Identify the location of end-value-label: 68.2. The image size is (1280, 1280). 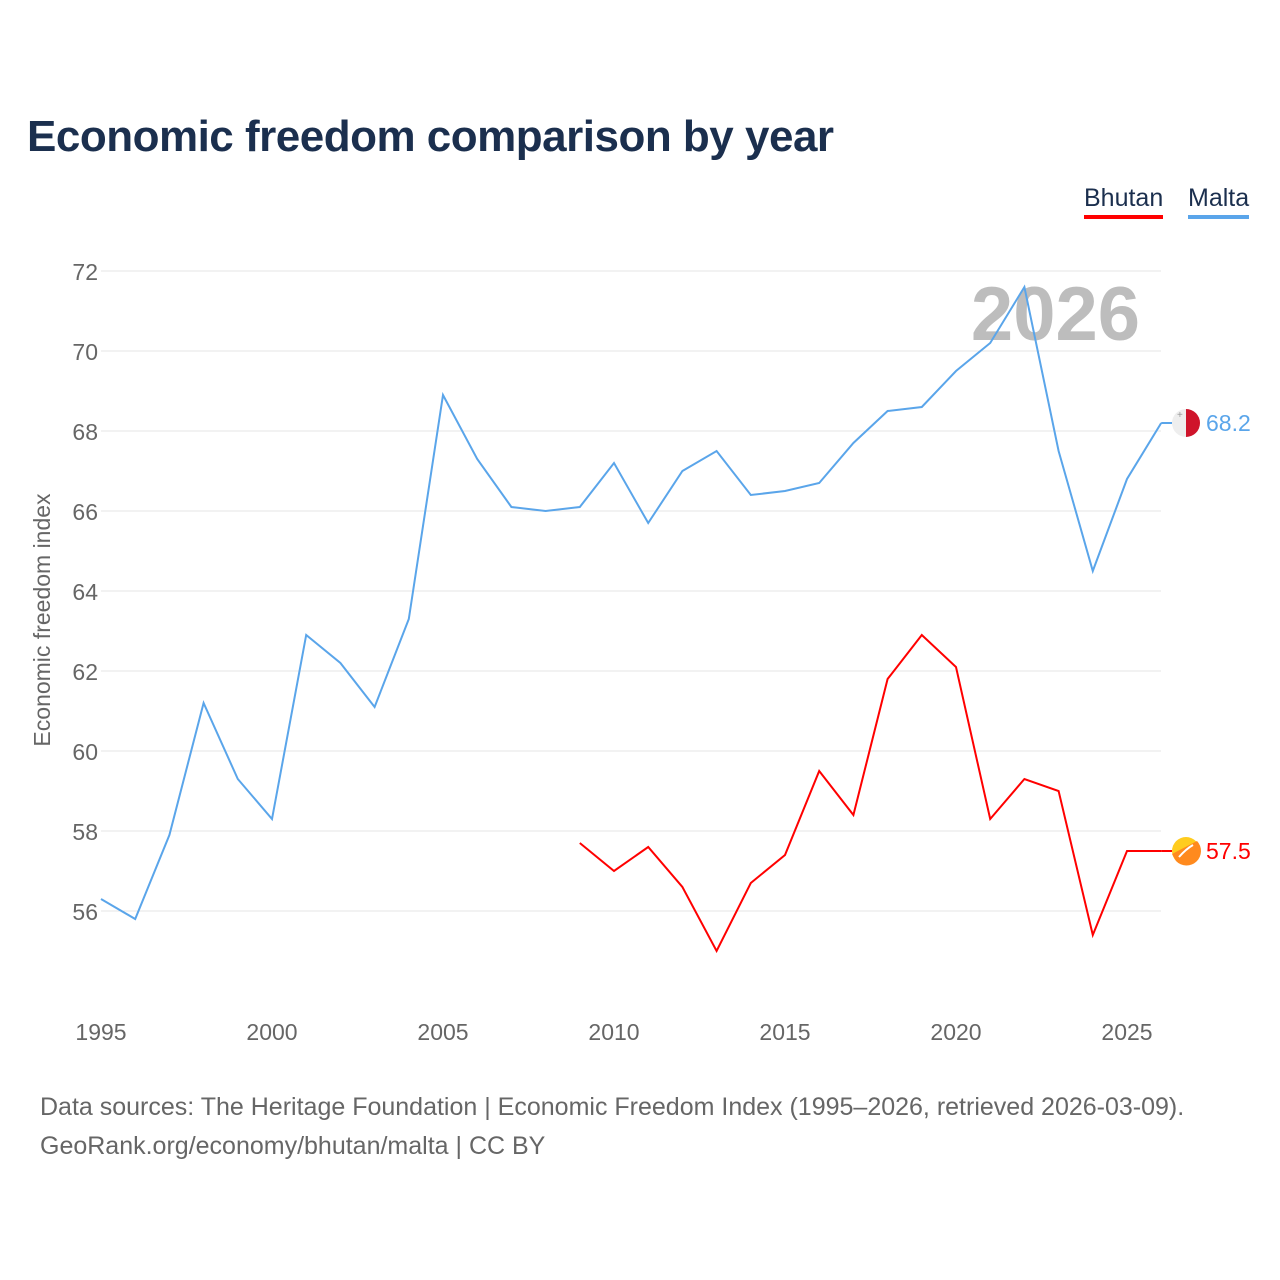
(1228, 423).